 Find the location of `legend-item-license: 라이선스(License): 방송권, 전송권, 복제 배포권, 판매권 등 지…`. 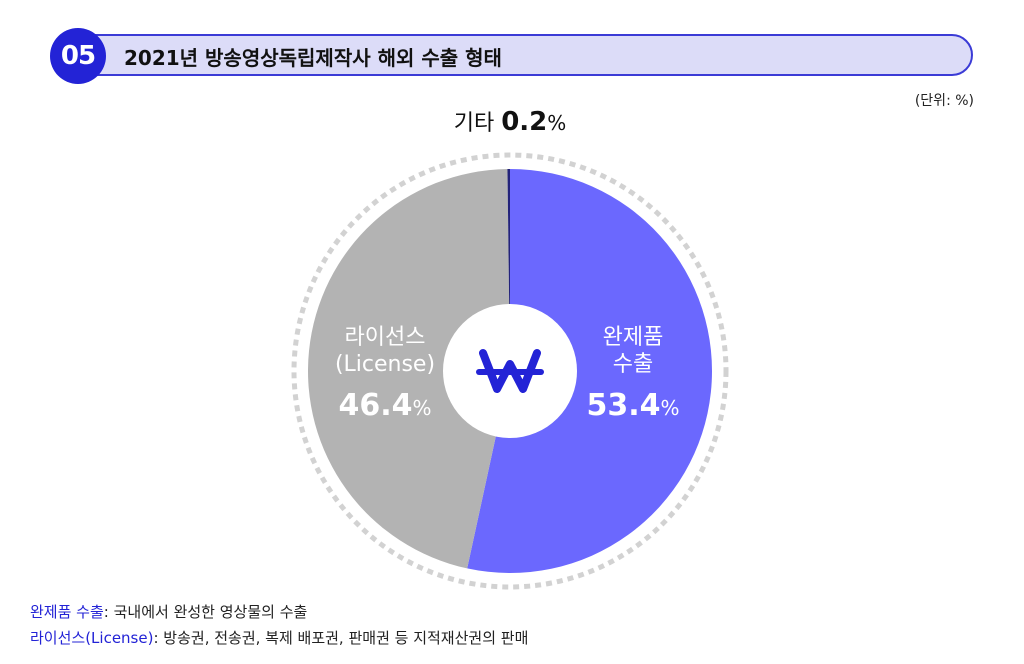

legend-item-license: 라이선스(License): 방송권, 전송권, 복제 배포권, 판매권 등 지… is located at coordinates (279, 637).